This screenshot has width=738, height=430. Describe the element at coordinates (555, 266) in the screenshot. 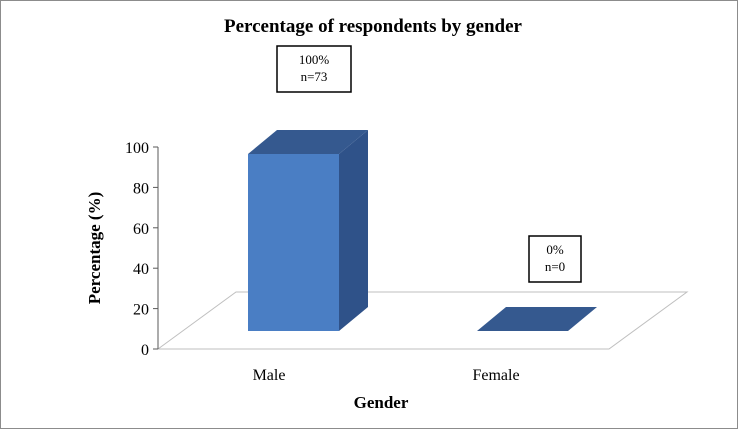

I see `data-label-count: n=0` at that location.